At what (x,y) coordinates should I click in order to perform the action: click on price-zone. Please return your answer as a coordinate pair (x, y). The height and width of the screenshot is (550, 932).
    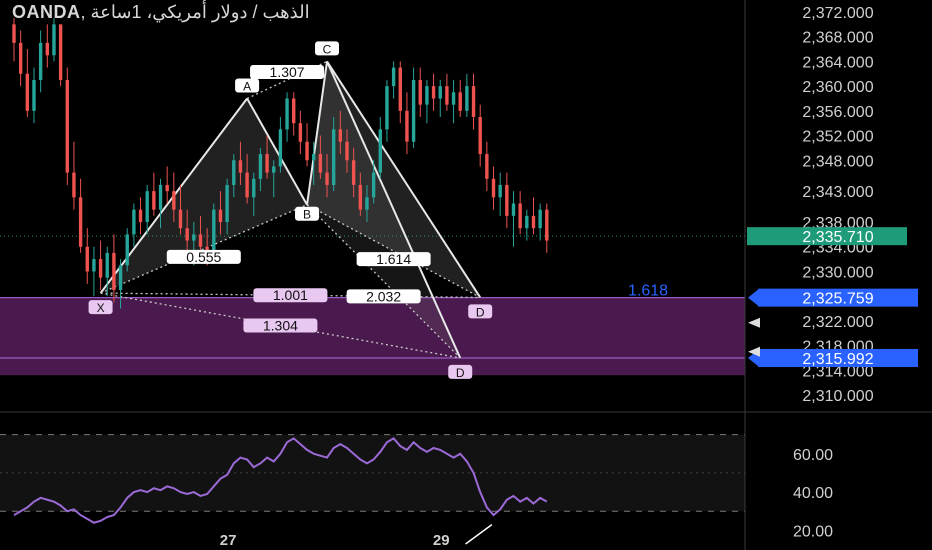
    Looking at the image, I should click on (372, 336).